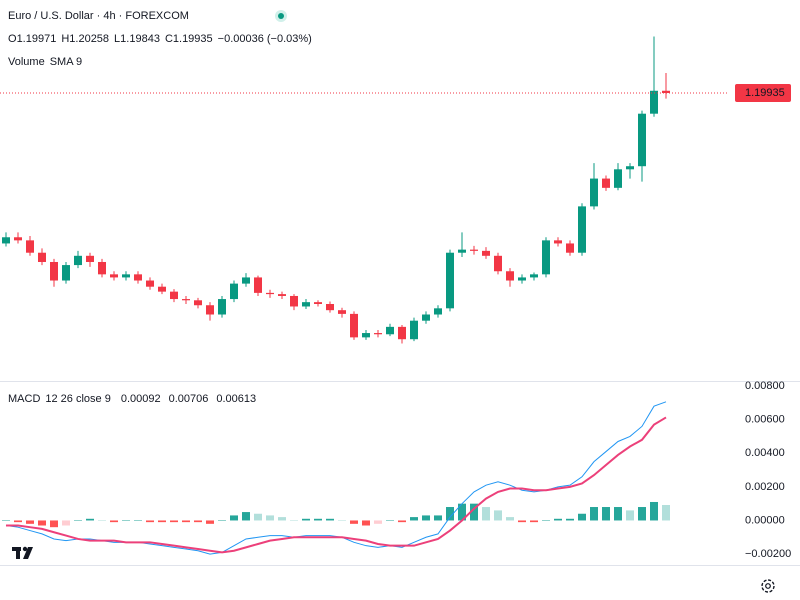 Image resolution: width=800 pixels, height=600 pixels. Describe the element at coordinates (169, 39) in the screenshot. I see `ohlc-key: C` at that location.